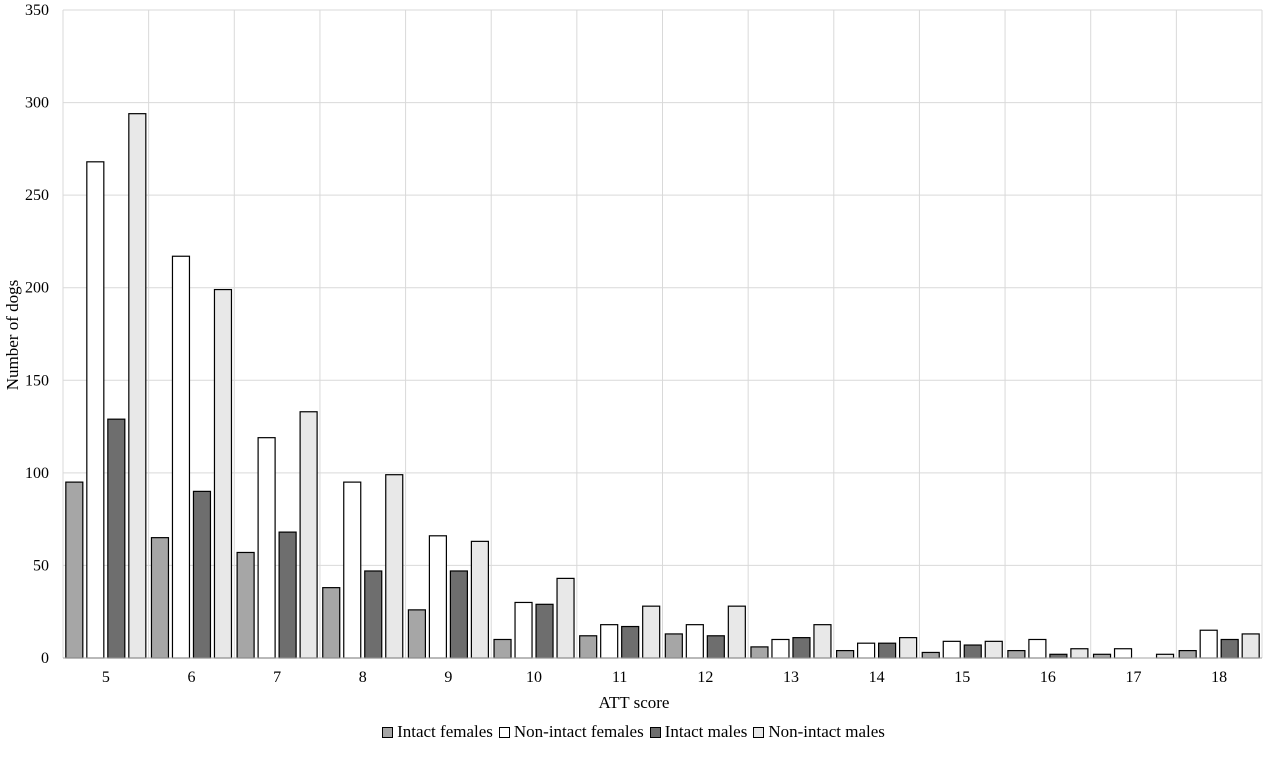 This screenshot has height=758, width=1267. What do you see at coordinates (45, 658) in the screenshot?
I see `y-tick-label: 0` at bounding box center [45, 658].